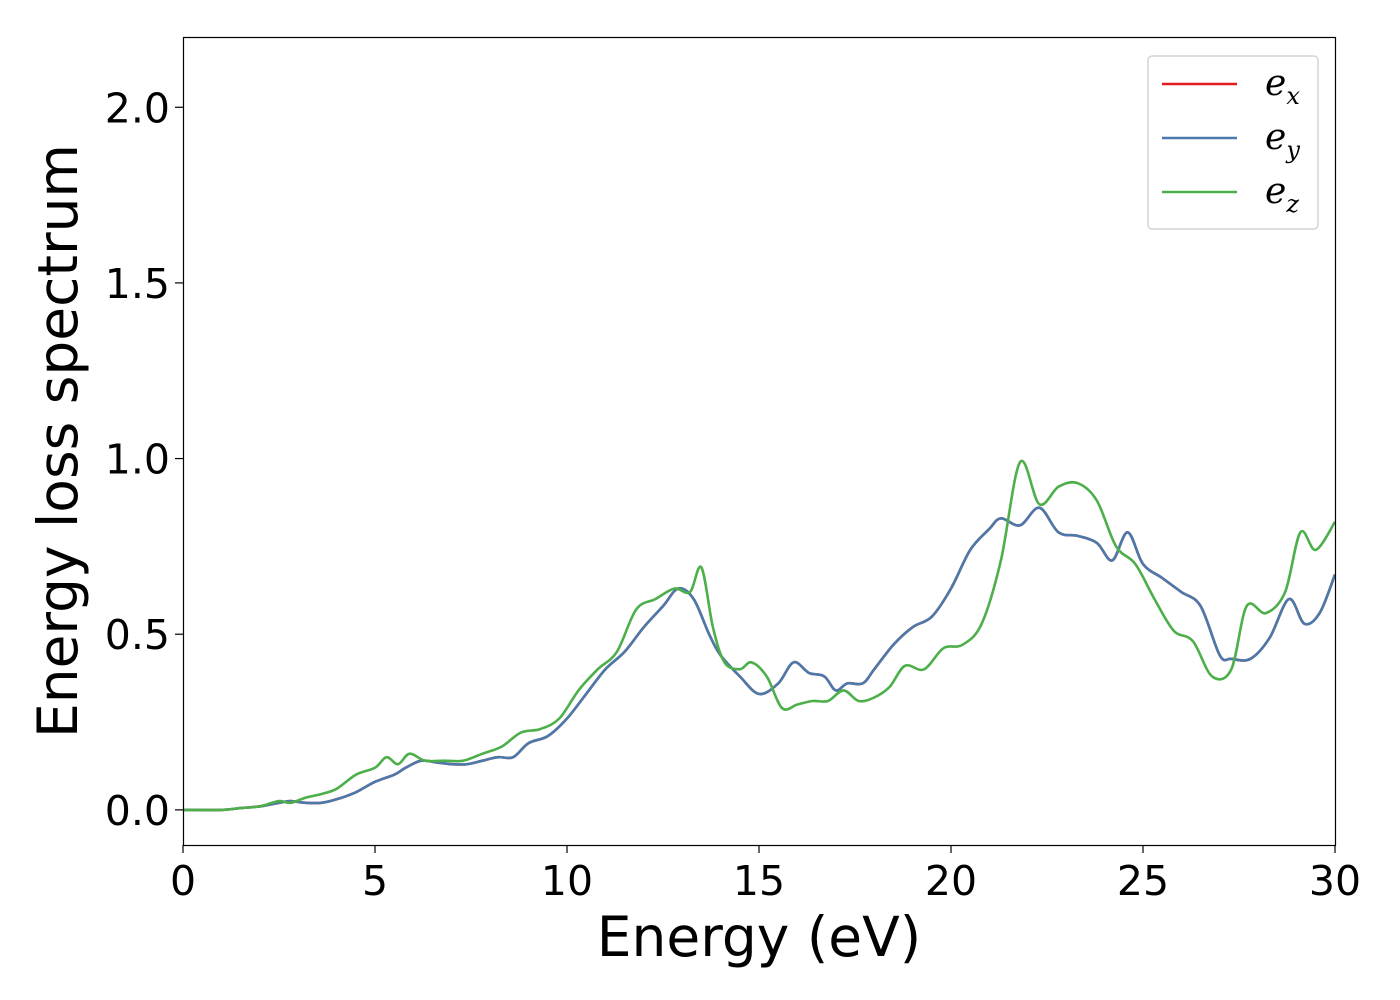 Image resolution: width=1400 pixels, height=1000 pixels. What do you see at coordinates (567, 881) in the screenshot?
I see `x-tick-label: 10` at bounding box center [567, 881].